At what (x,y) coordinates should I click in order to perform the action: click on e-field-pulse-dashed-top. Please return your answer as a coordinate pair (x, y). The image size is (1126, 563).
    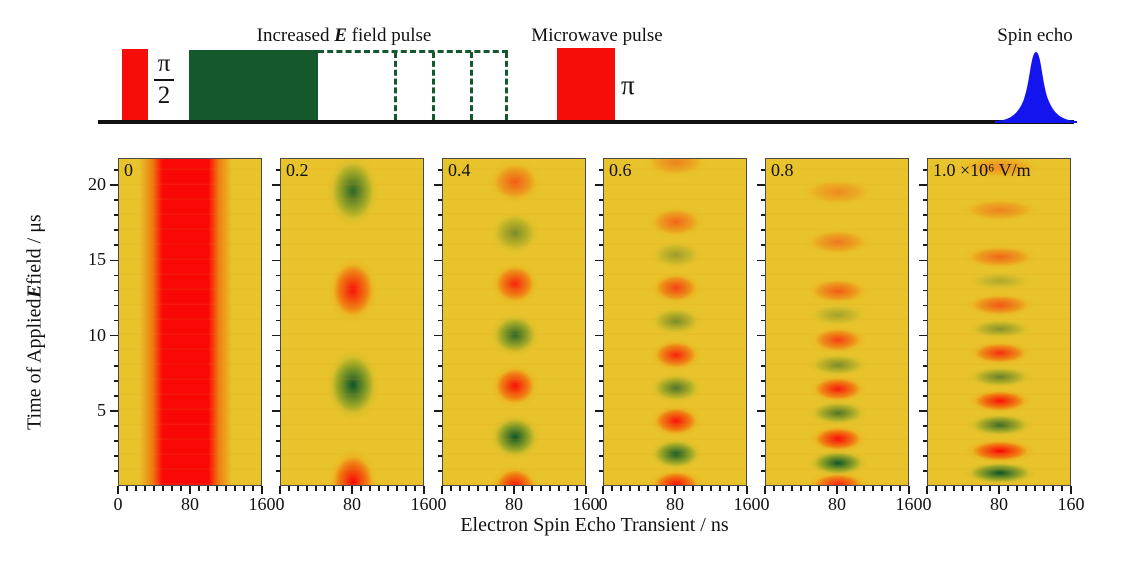
    Looking at the image, I should click on (413, 51).